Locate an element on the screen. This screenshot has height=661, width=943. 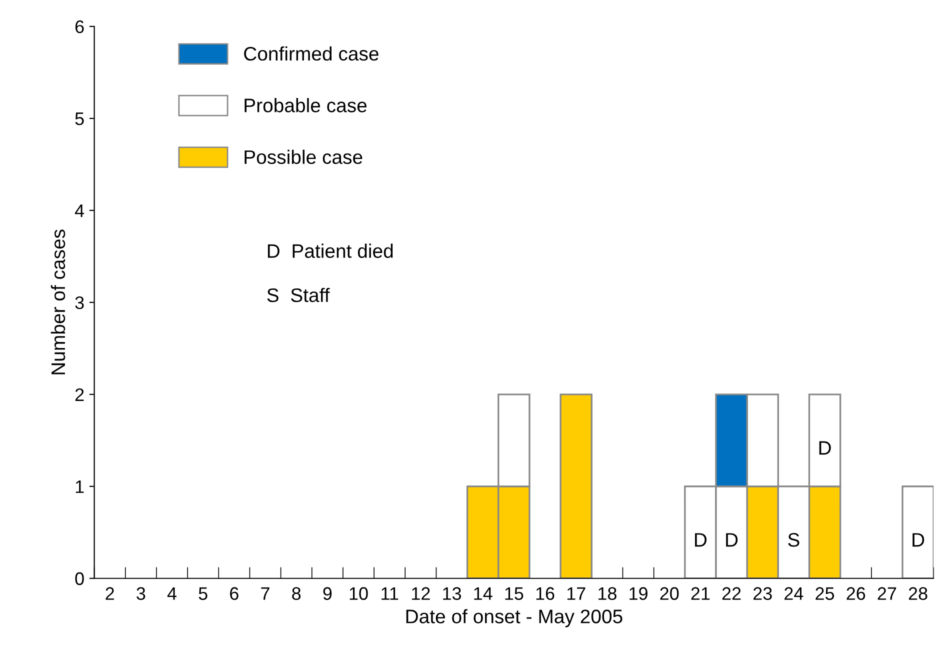
x-tick-label: 19 is located at coordinates (639, 593).